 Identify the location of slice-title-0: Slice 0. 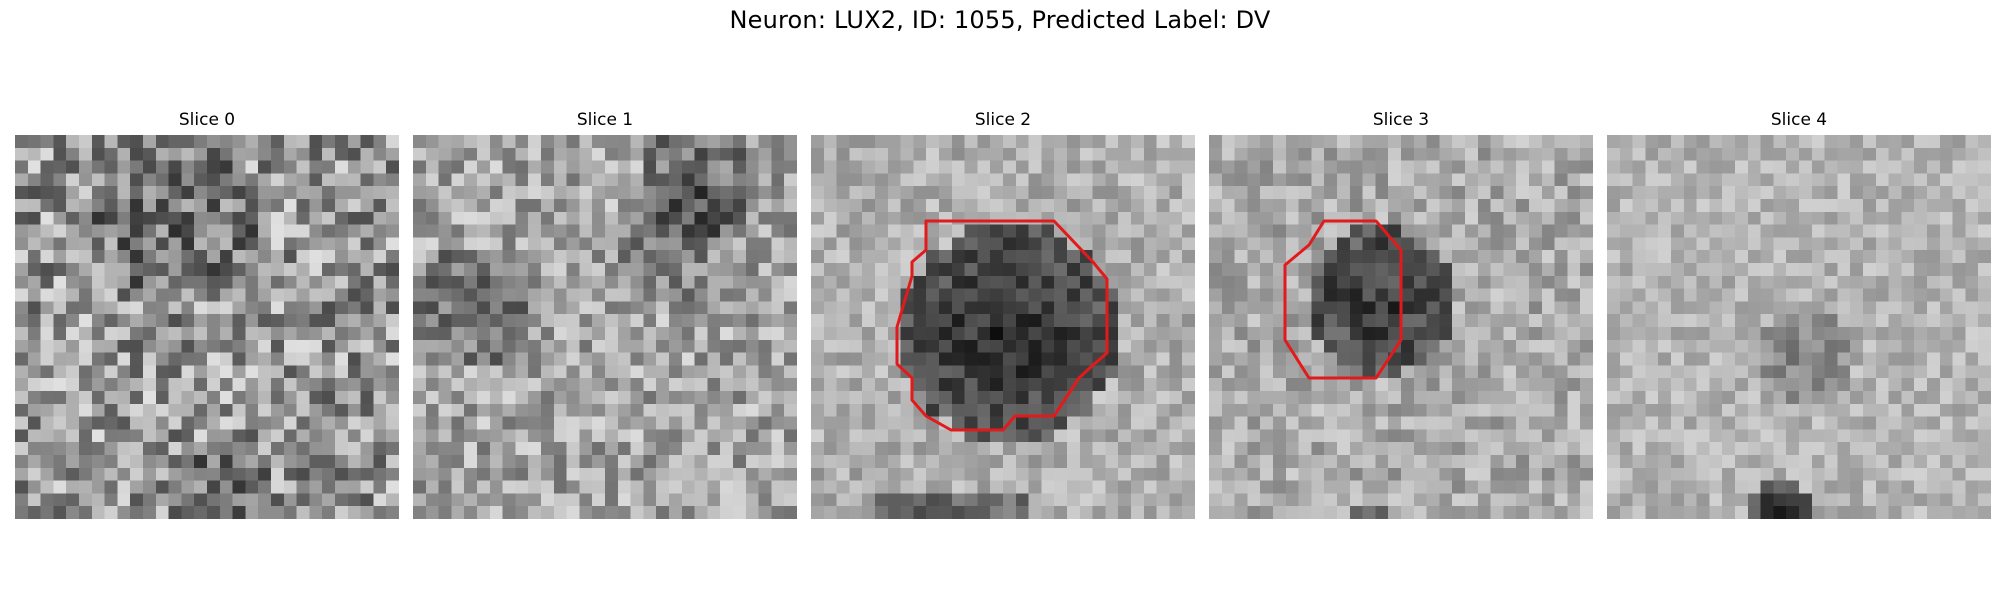
(207, 120).